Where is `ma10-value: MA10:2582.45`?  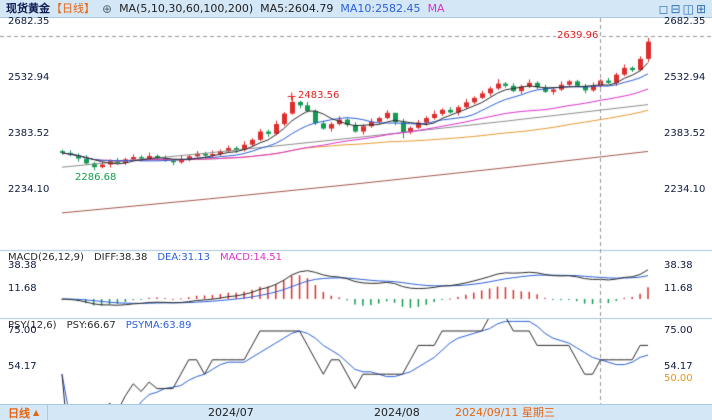 ma10-value: MA10:2582.45 is located at coordinates (380, 8).